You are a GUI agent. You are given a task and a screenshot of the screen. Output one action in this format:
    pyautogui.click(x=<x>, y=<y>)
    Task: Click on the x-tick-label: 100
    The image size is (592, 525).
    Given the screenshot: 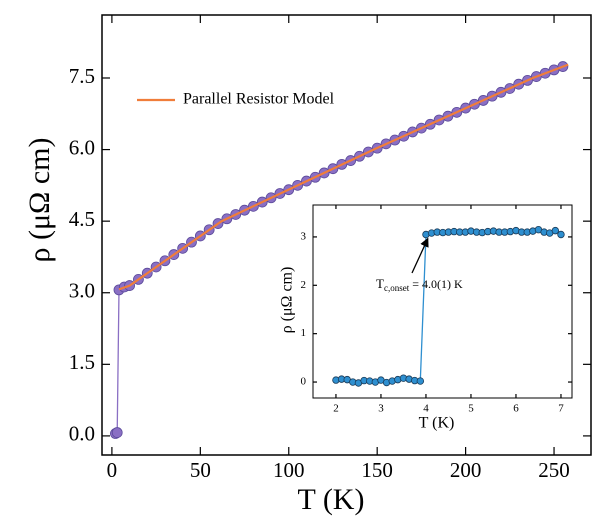 What is the action you would take?
    pyautogui.click(x=289, y=470)
    